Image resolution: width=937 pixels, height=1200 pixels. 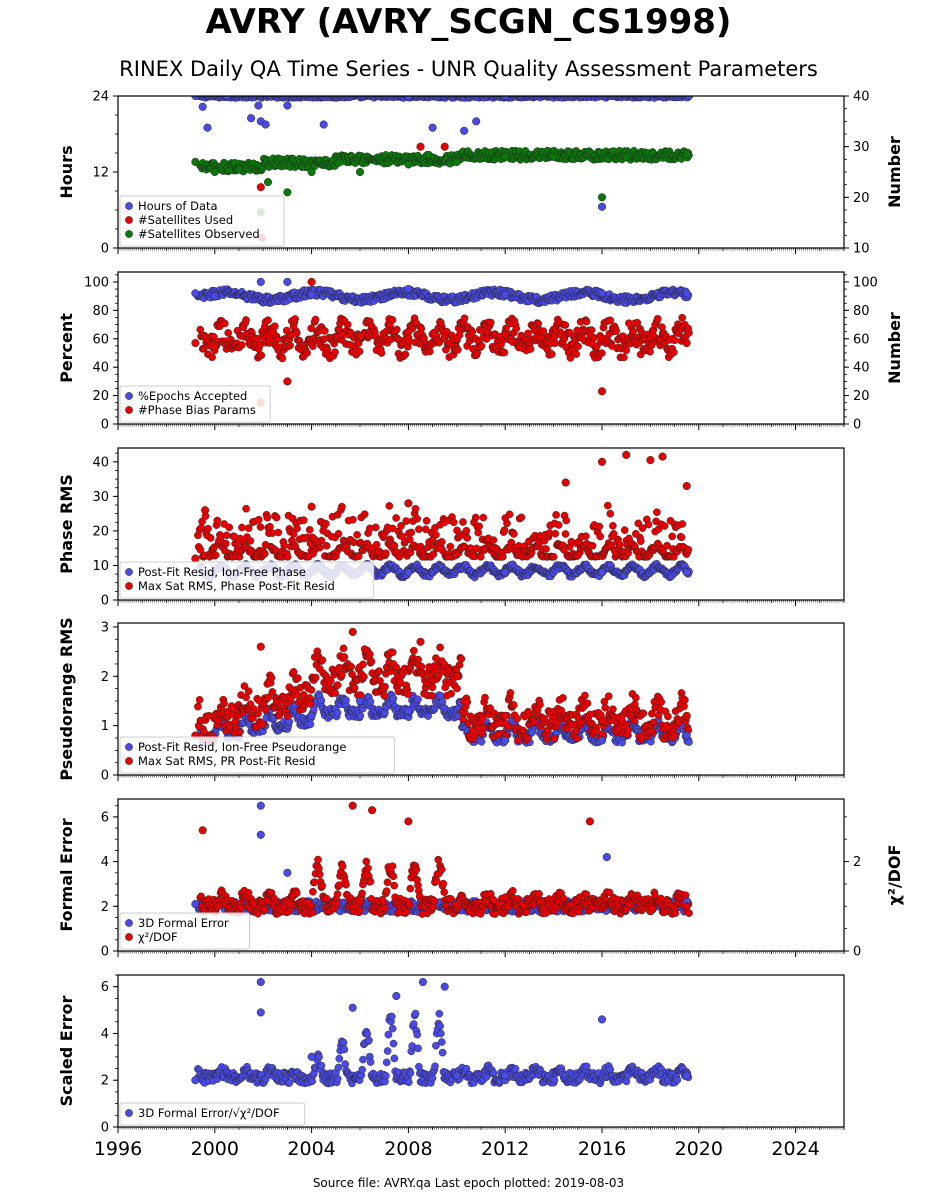 What do you see at coordinates (105, 425) in the screenshot?
I see `y-tick-label: 0` at bounding box center [105, 425].